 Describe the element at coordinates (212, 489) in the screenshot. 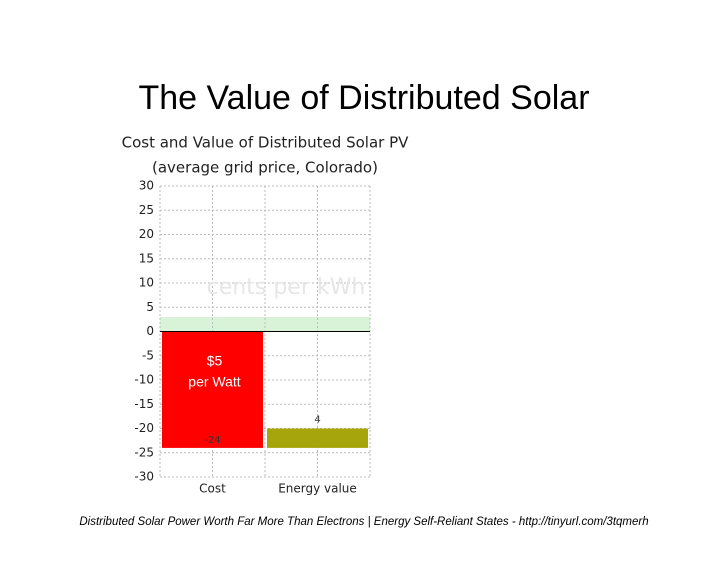

I see `x-tick-label: Cost` at that location.